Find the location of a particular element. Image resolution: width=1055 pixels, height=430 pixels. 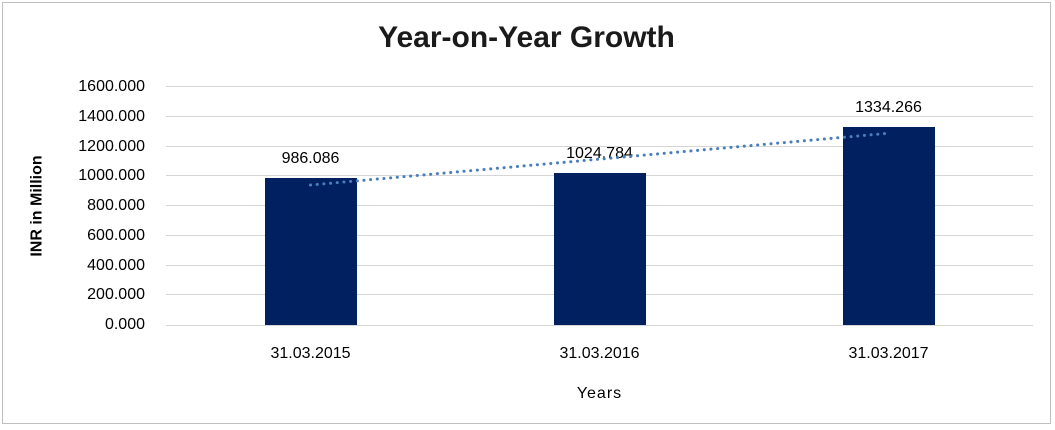

y-tick-label: 1000.000 is located at coordinates (111, 176).